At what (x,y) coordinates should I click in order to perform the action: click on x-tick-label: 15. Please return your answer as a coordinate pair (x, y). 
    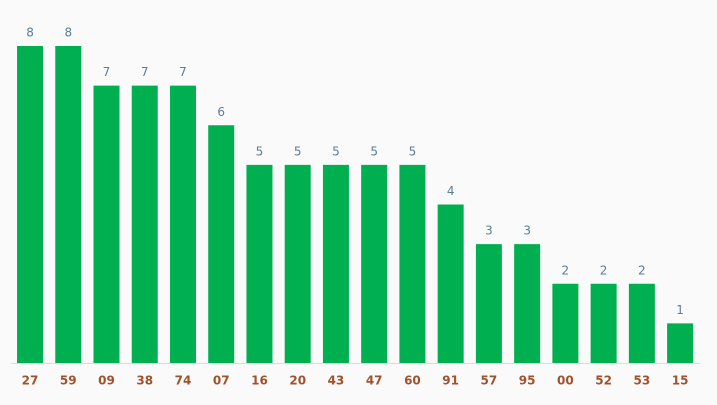
    Looking at the image, I should click on (680, 381).